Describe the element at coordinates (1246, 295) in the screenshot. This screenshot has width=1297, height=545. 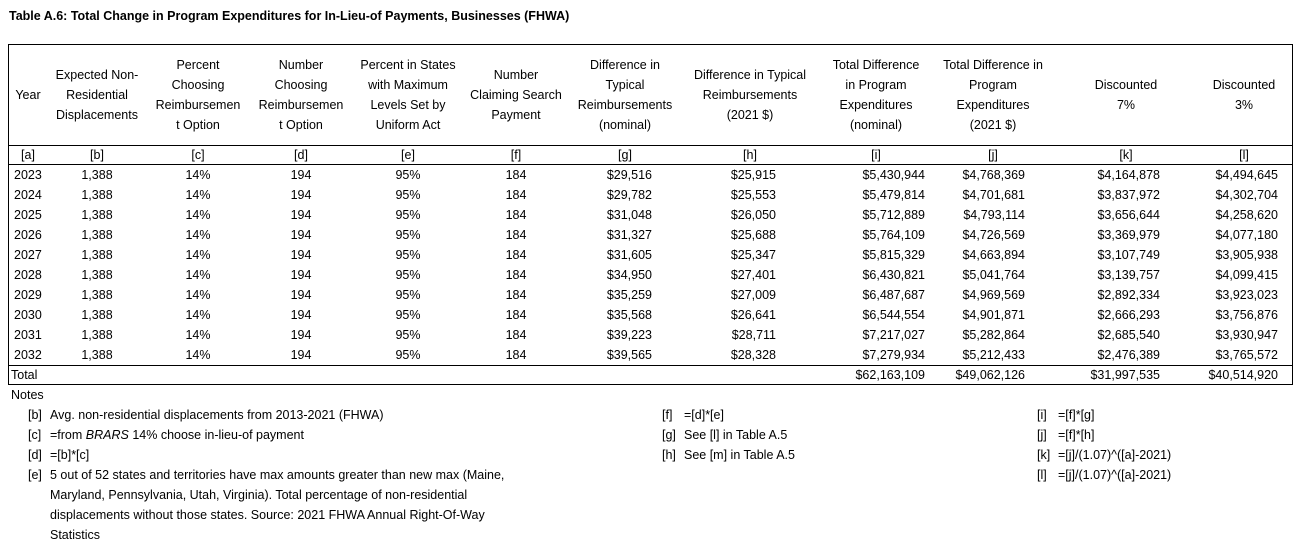
I see `cell: $3,923,023` at that location.